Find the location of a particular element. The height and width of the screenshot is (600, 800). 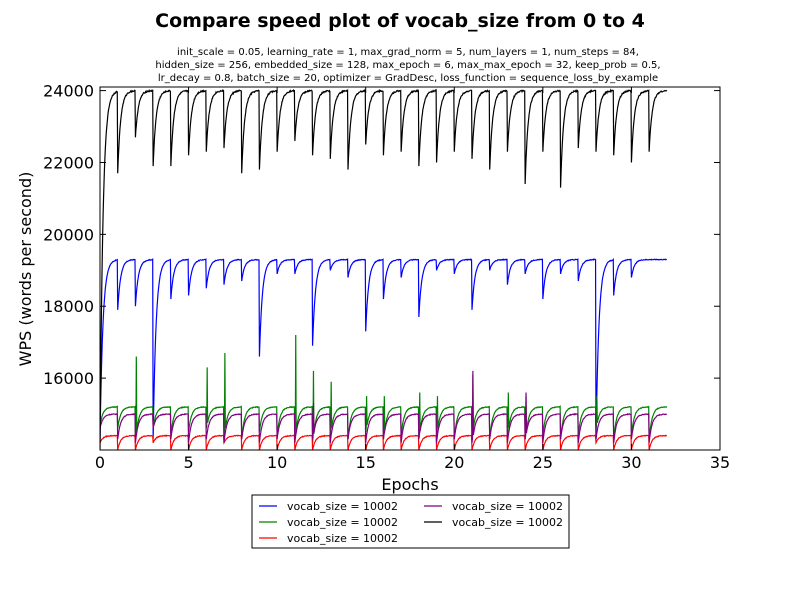

legend-label-3: vocab_size = 10002 is located at coordinates (342, 538).